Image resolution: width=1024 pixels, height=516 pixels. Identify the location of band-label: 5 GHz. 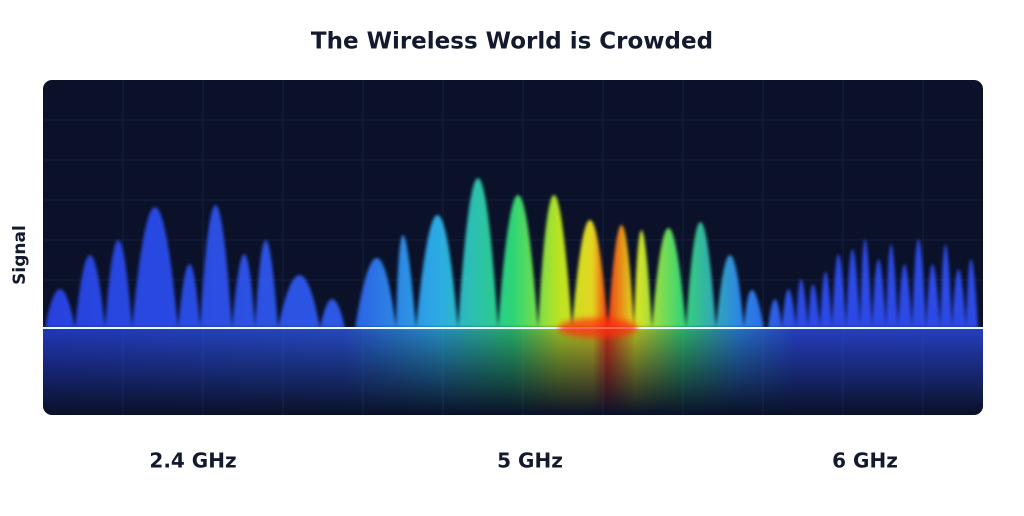
(530, 461).